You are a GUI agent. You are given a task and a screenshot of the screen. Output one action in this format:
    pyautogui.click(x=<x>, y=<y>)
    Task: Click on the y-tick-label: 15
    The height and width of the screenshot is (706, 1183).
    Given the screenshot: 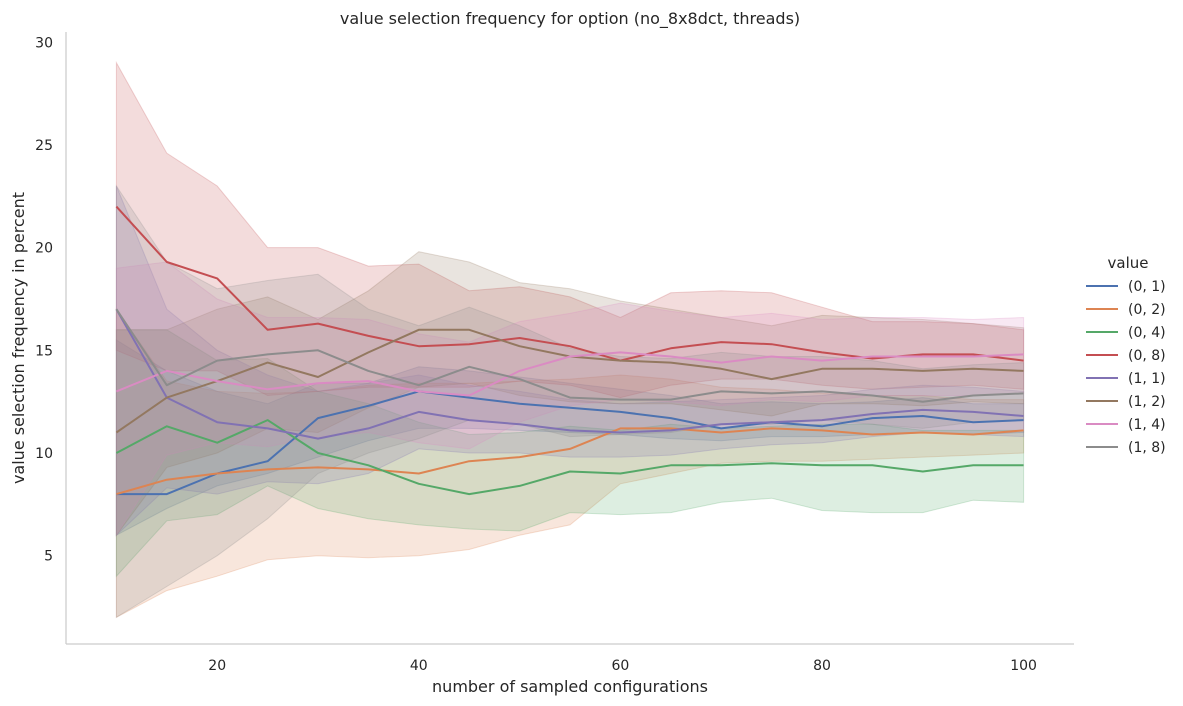 What is the action you would take?
    pyautogui.click(x=44, y=351)
    